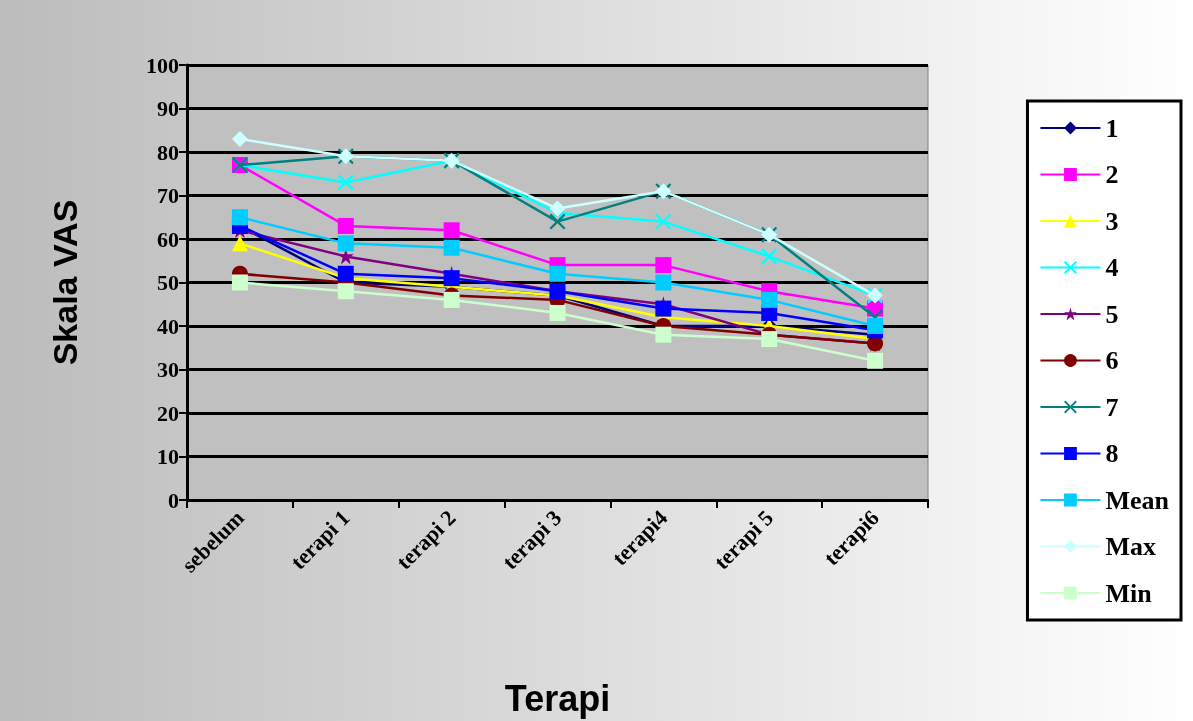 The image size is (1193, 721). Describe the element at coordinates (557, 698) in the screenshot. I see `x-axis-title: Terapi` at that location.